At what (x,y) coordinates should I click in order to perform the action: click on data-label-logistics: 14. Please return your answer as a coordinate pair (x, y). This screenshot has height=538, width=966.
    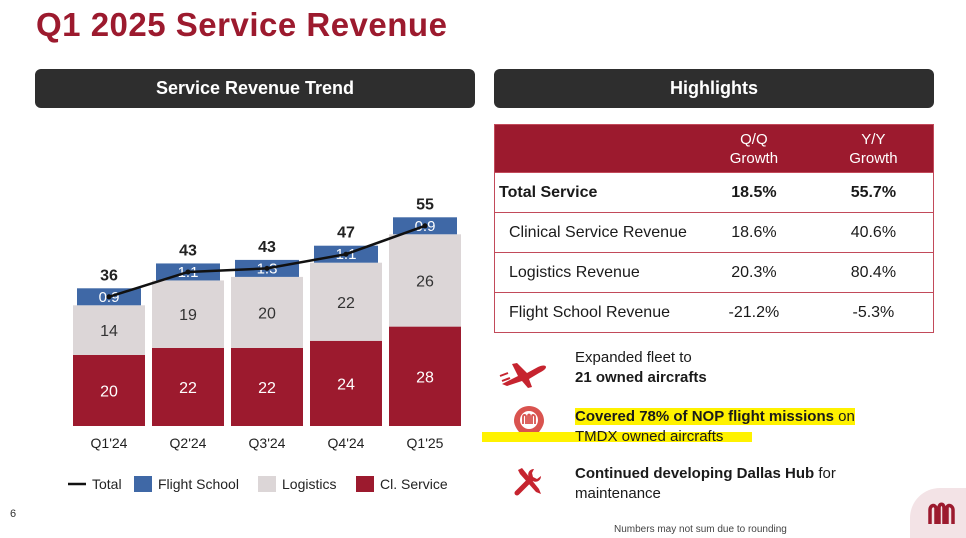
    Looking at the image, I should click on (109, 331).